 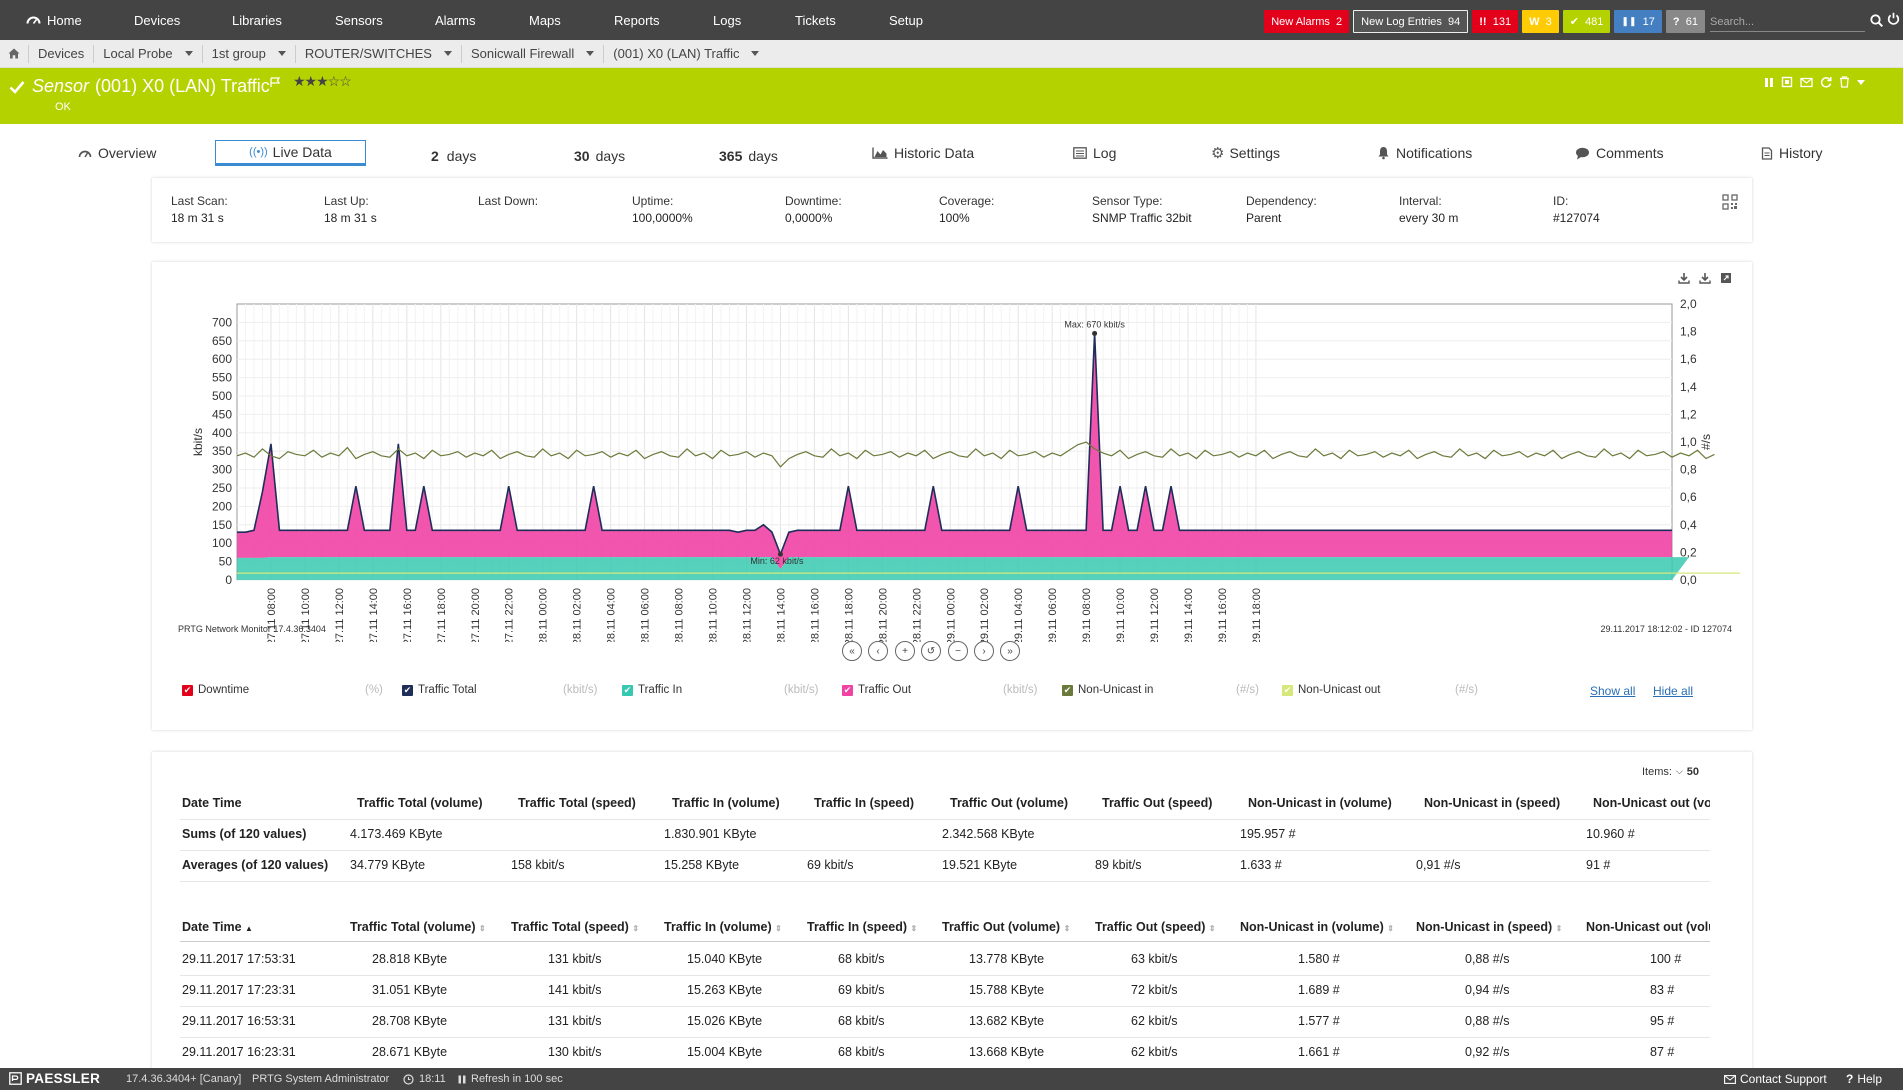 What do you see at coordinates (1864, 1079) in the screenshot?
I see `help-link: ? Help` at bounding box center [1864, 1079].